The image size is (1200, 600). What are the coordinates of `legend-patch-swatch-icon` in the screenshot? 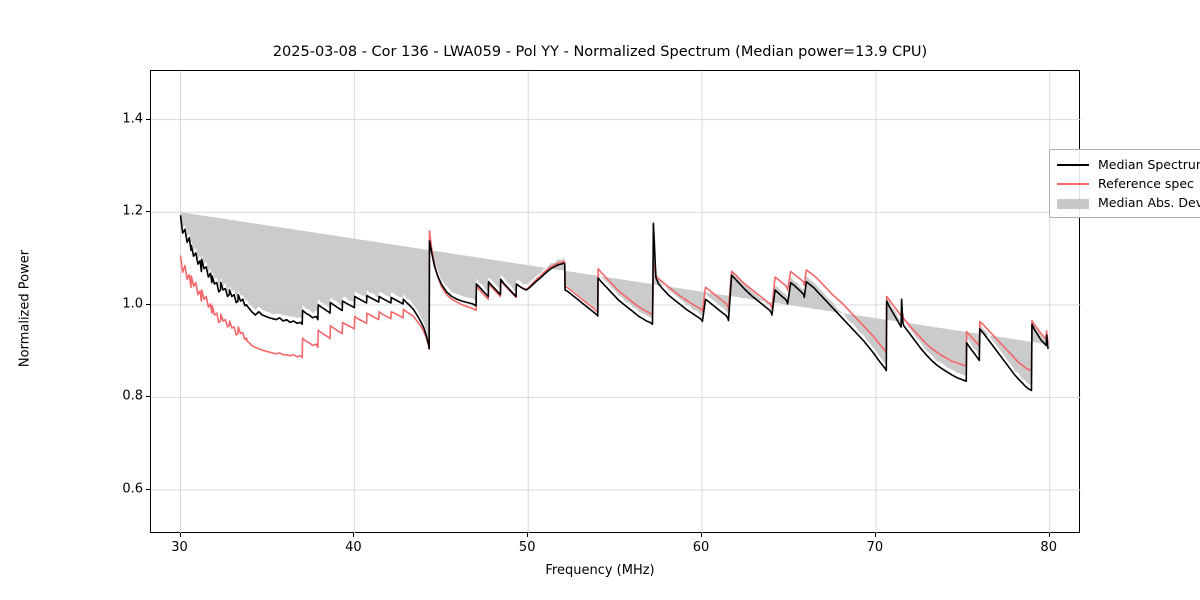 It's located at (1073, 203).